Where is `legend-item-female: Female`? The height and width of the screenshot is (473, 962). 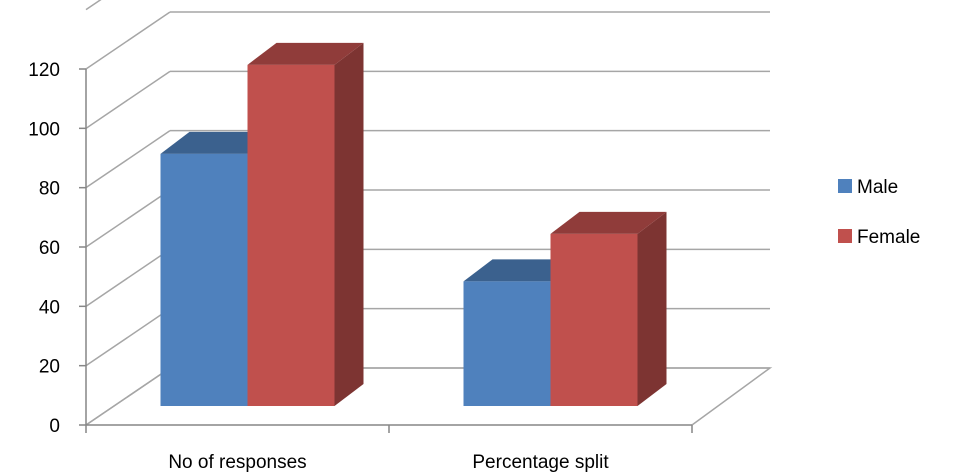 legend-item-female: Female is located at coordinates (879, 237).